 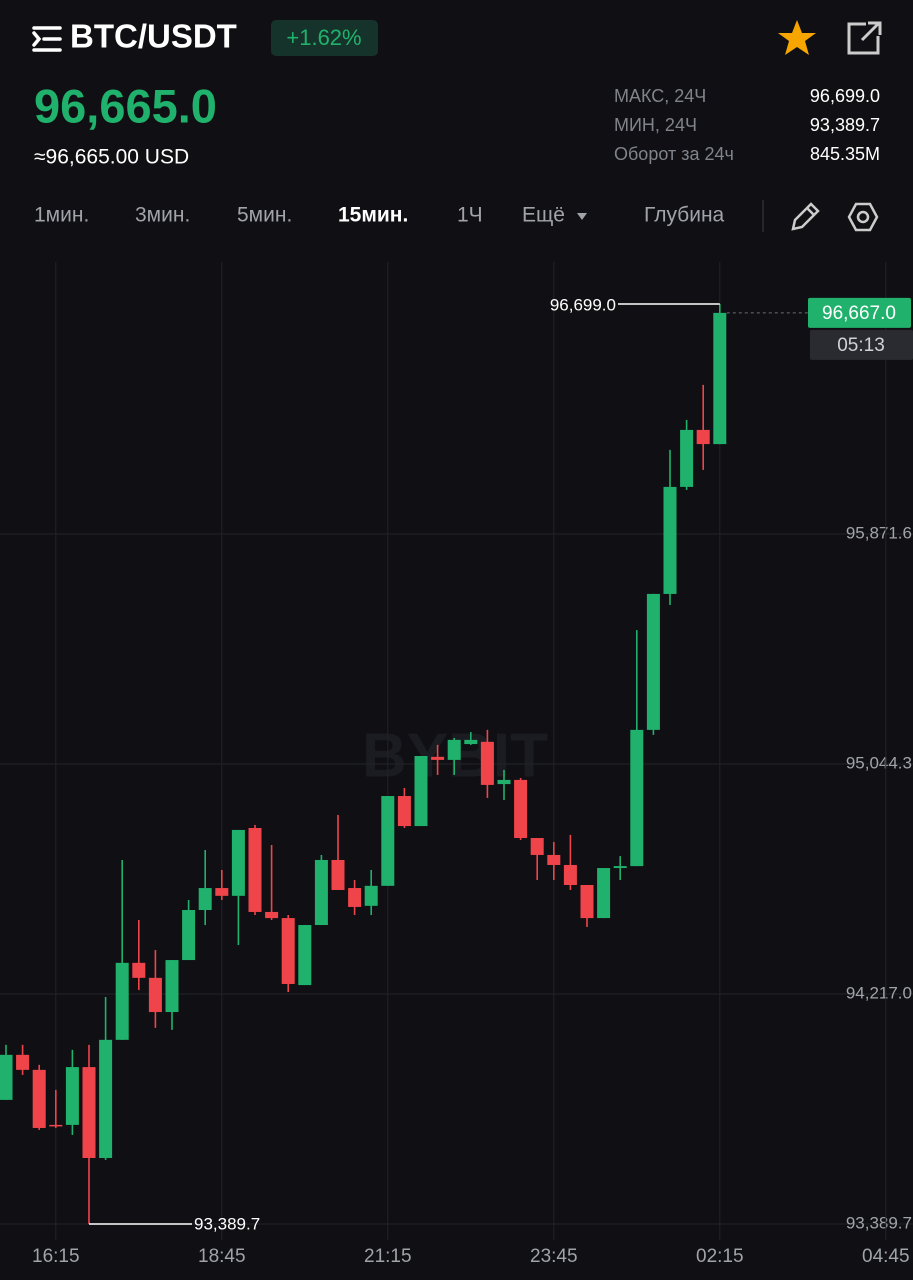 I want to click on last-price-tag, so click(x=859, y=312).